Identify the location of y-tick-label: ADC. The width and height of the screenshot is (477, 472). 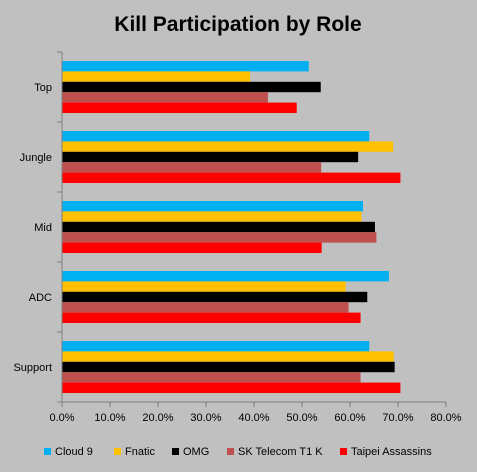
(40, 298).